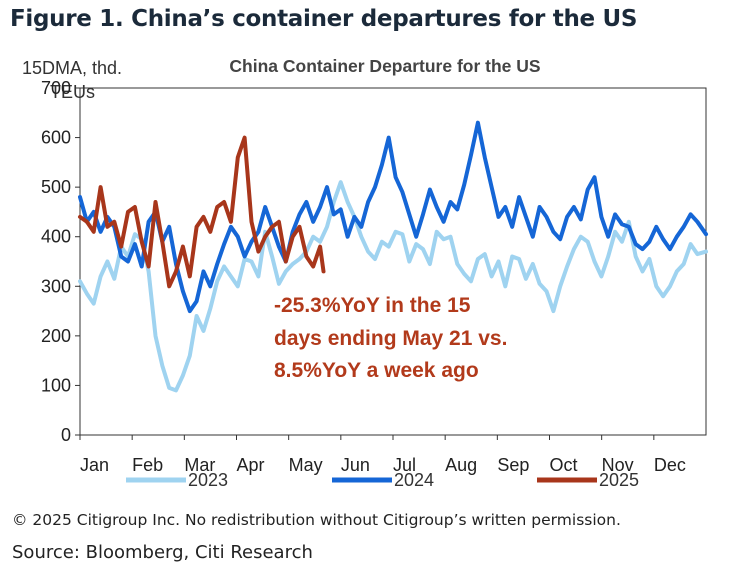 The image size is (750, 577). Describe the element at coordinates (382, 480) in the screenshot. I see `legend: 2023 2024 2025` at that location.